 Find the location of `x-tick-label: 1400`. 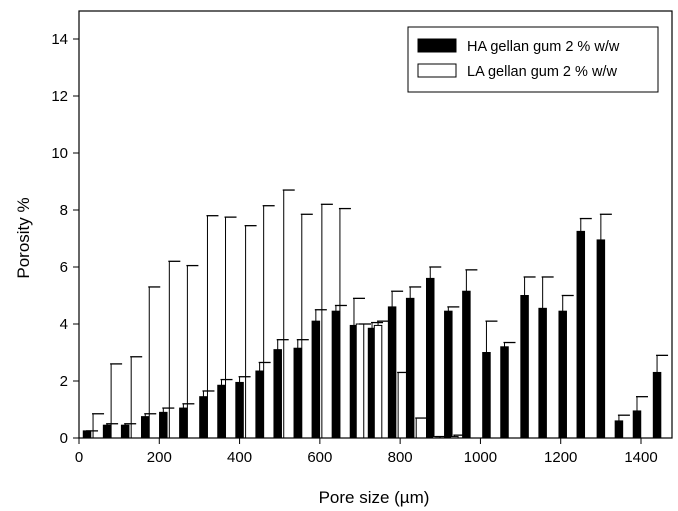

x-tick-label: 1400 is located at coordinates (640, 457).